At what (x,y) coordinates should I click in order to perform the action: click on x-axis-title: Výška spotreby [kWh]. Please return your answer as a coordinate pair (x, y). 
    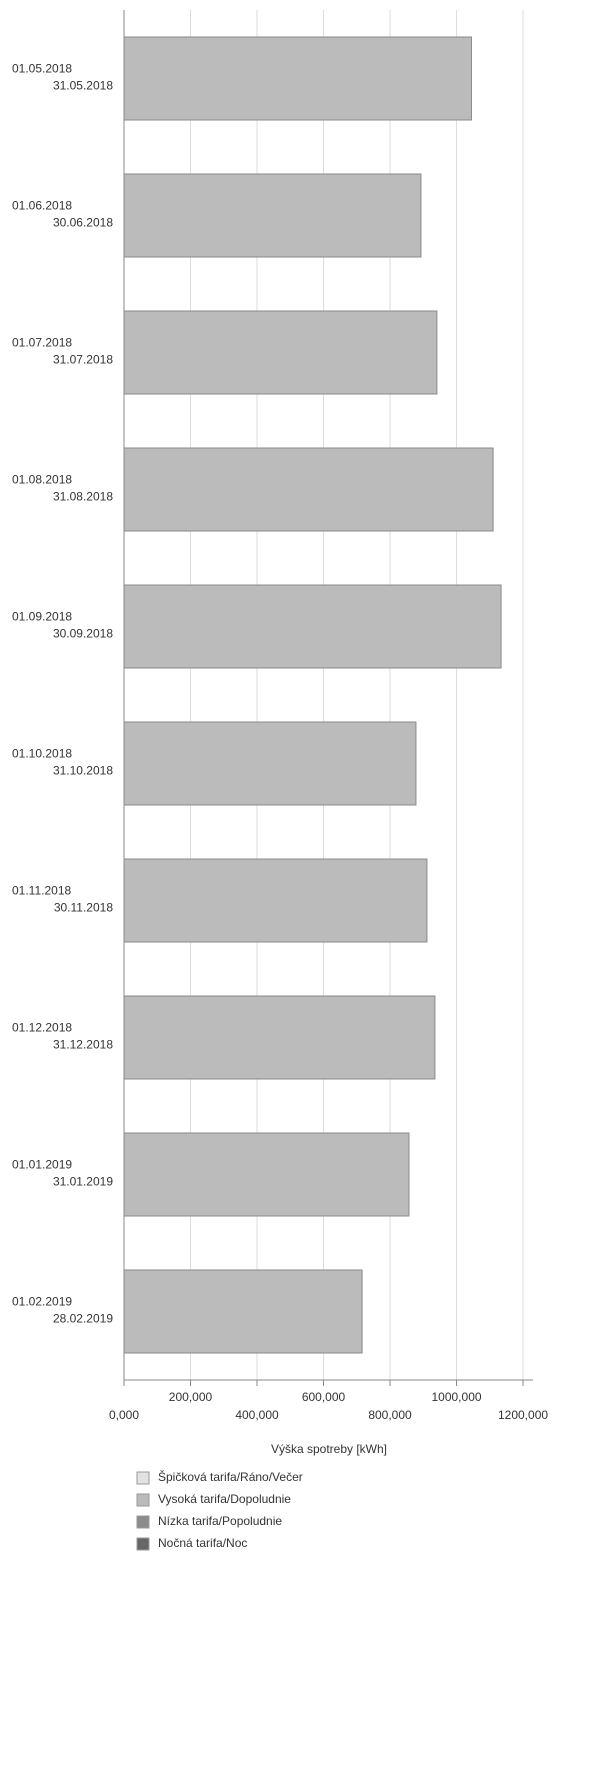
    Looking at the image, I should click on (329, 1449).